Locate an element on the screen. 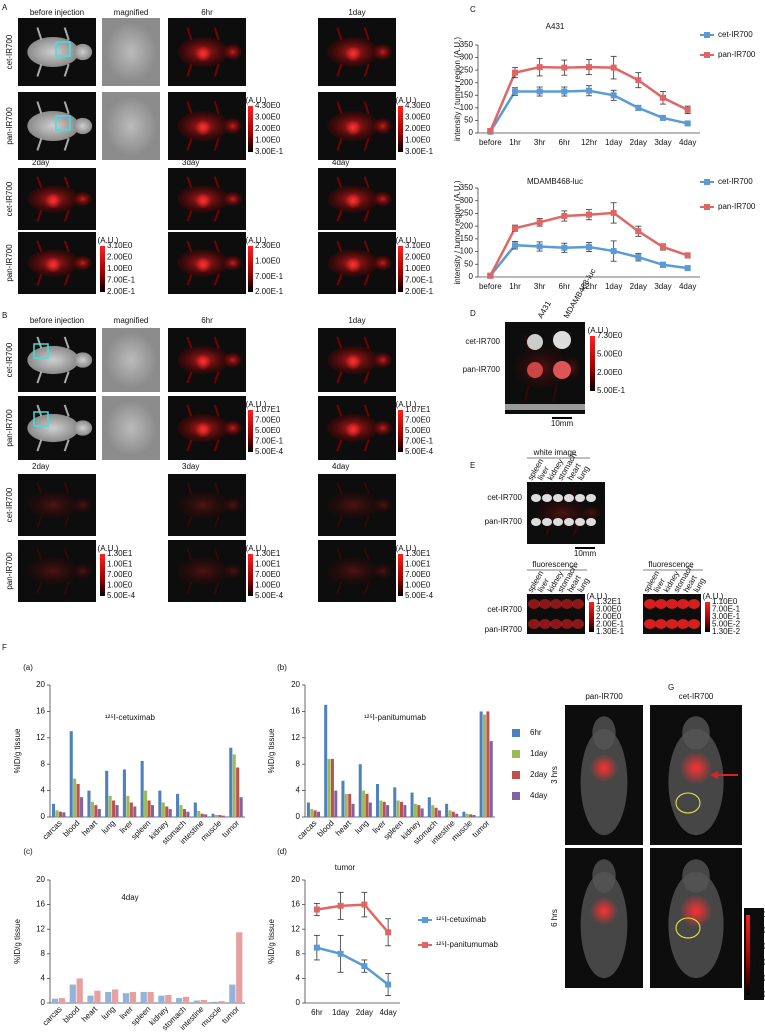 The image size is (765, 1036). column-label: 6hr is located at coordinates (207, 12).